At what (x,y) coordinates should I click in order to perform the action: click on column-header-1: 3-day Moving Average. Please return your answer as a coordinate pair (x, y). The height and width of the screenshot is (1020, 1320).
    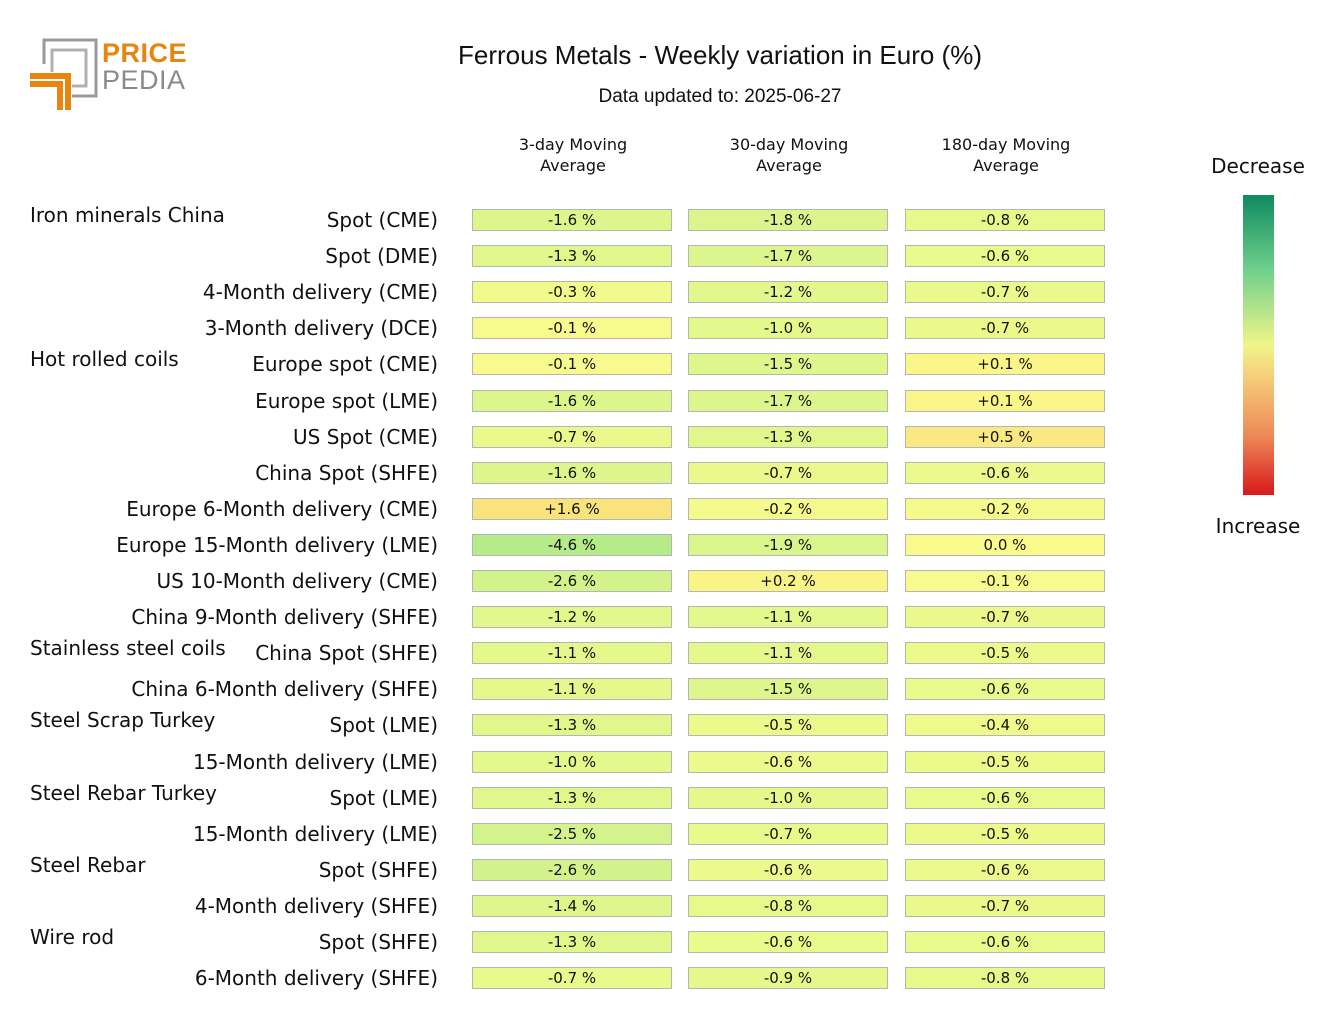
    Looking at the image, I should click on (573, 155).